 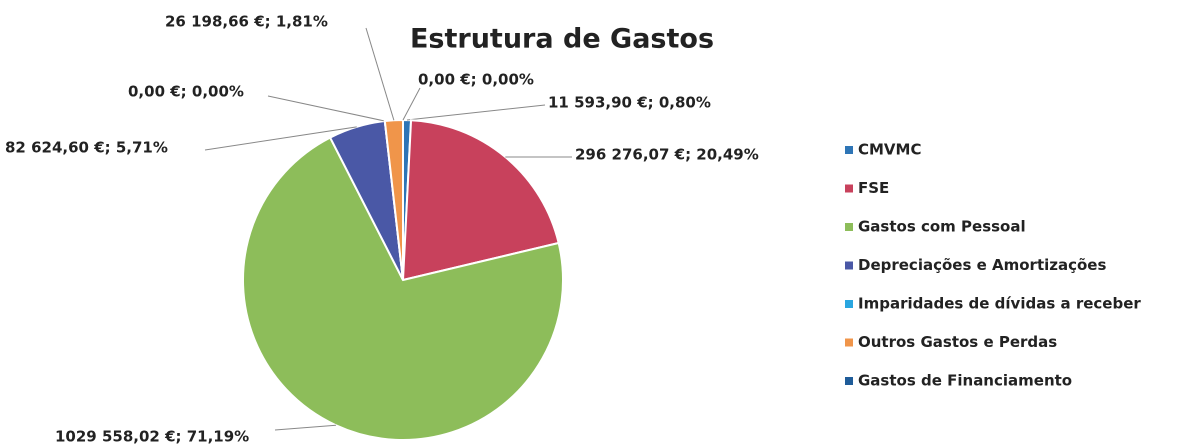 What do you see at coordinates (982, 265) in the screenshot?
I see `legend-label: Depreciações e Amortizações` at bounding box center [982, 265].